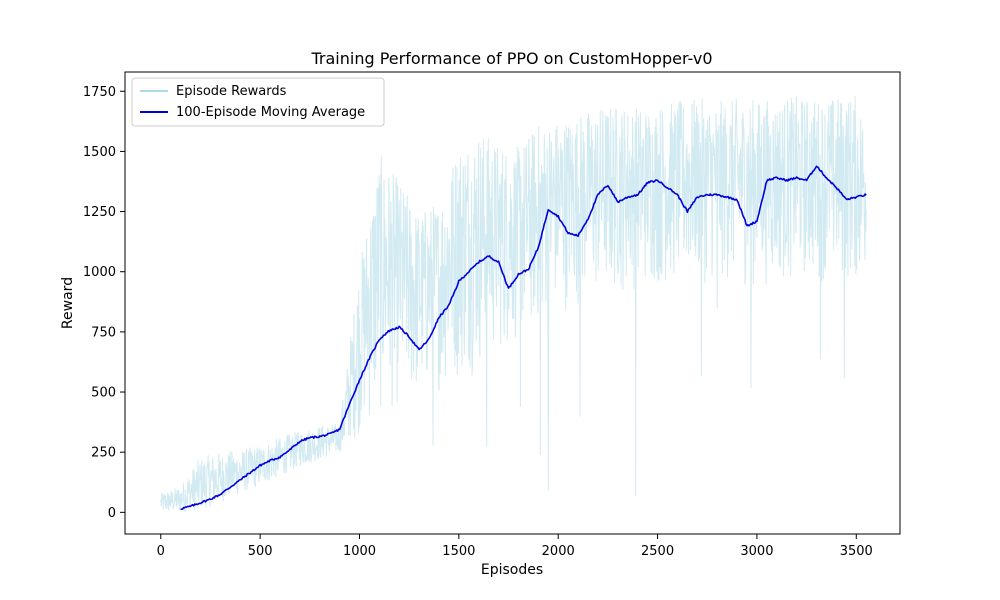 The height and width of the screenshot is (600, 1000). What do you see at coordinates (515, 546) in the screenshot?
I see `x-axis-ticks: 0 500 1000 1500 2000 2500 3000 3500` at bounding box center [515, 546].